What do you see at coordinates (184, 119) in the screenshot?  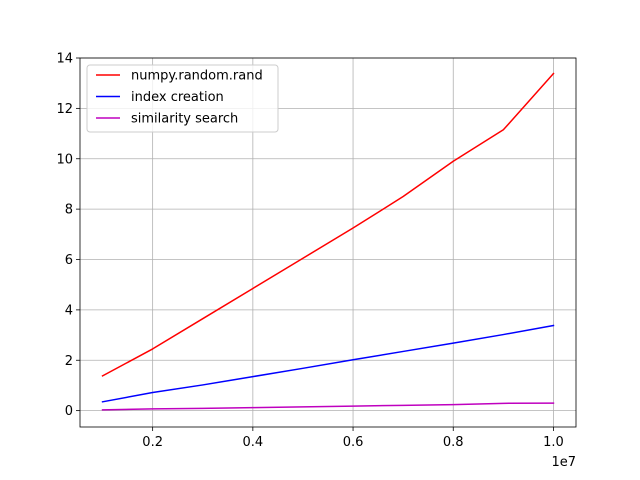 I see `legend-label: similarity search` at bounding box center [184, 119].